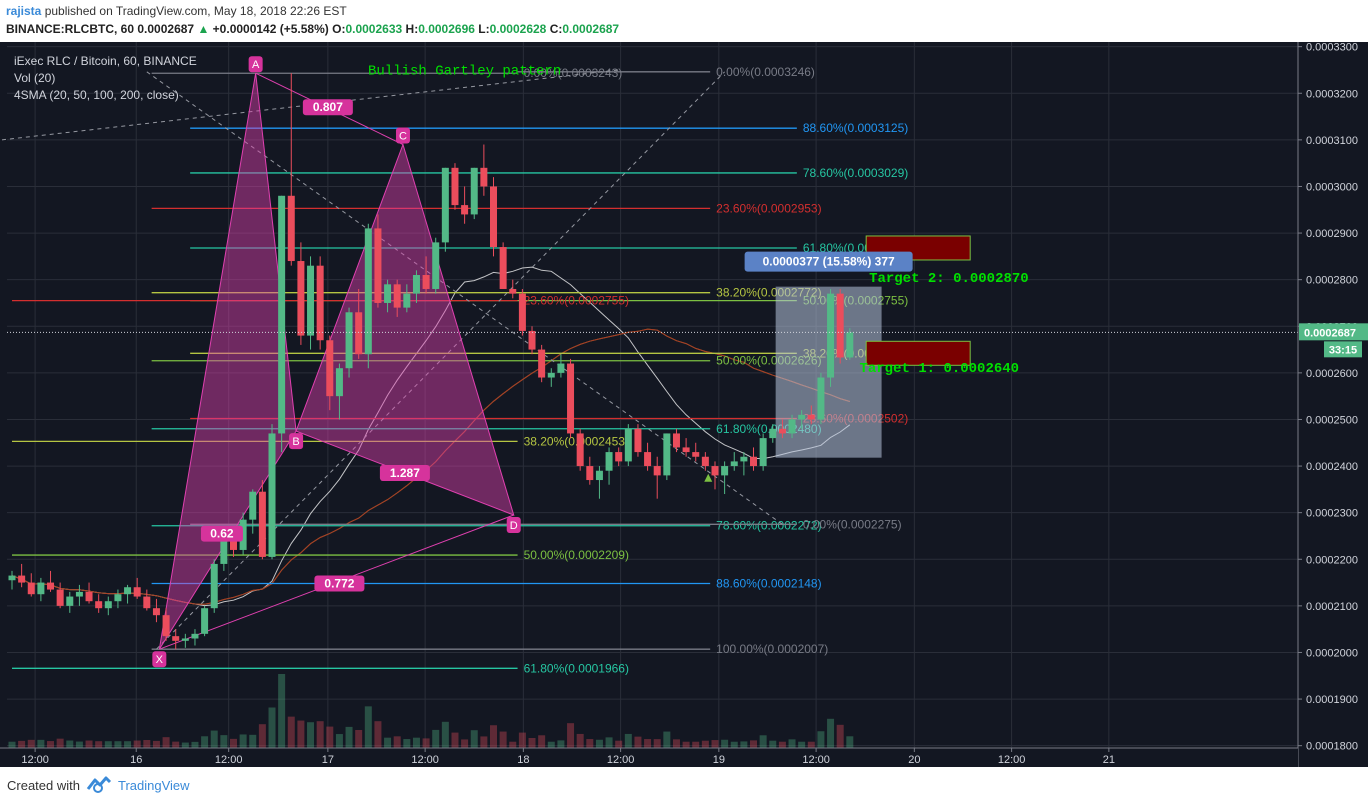  What do you see at coordinates (772, 649) in the screenshot?
I see `fib-level-label: 100.00%(0.0002007)` at bounding box center [772, 649].